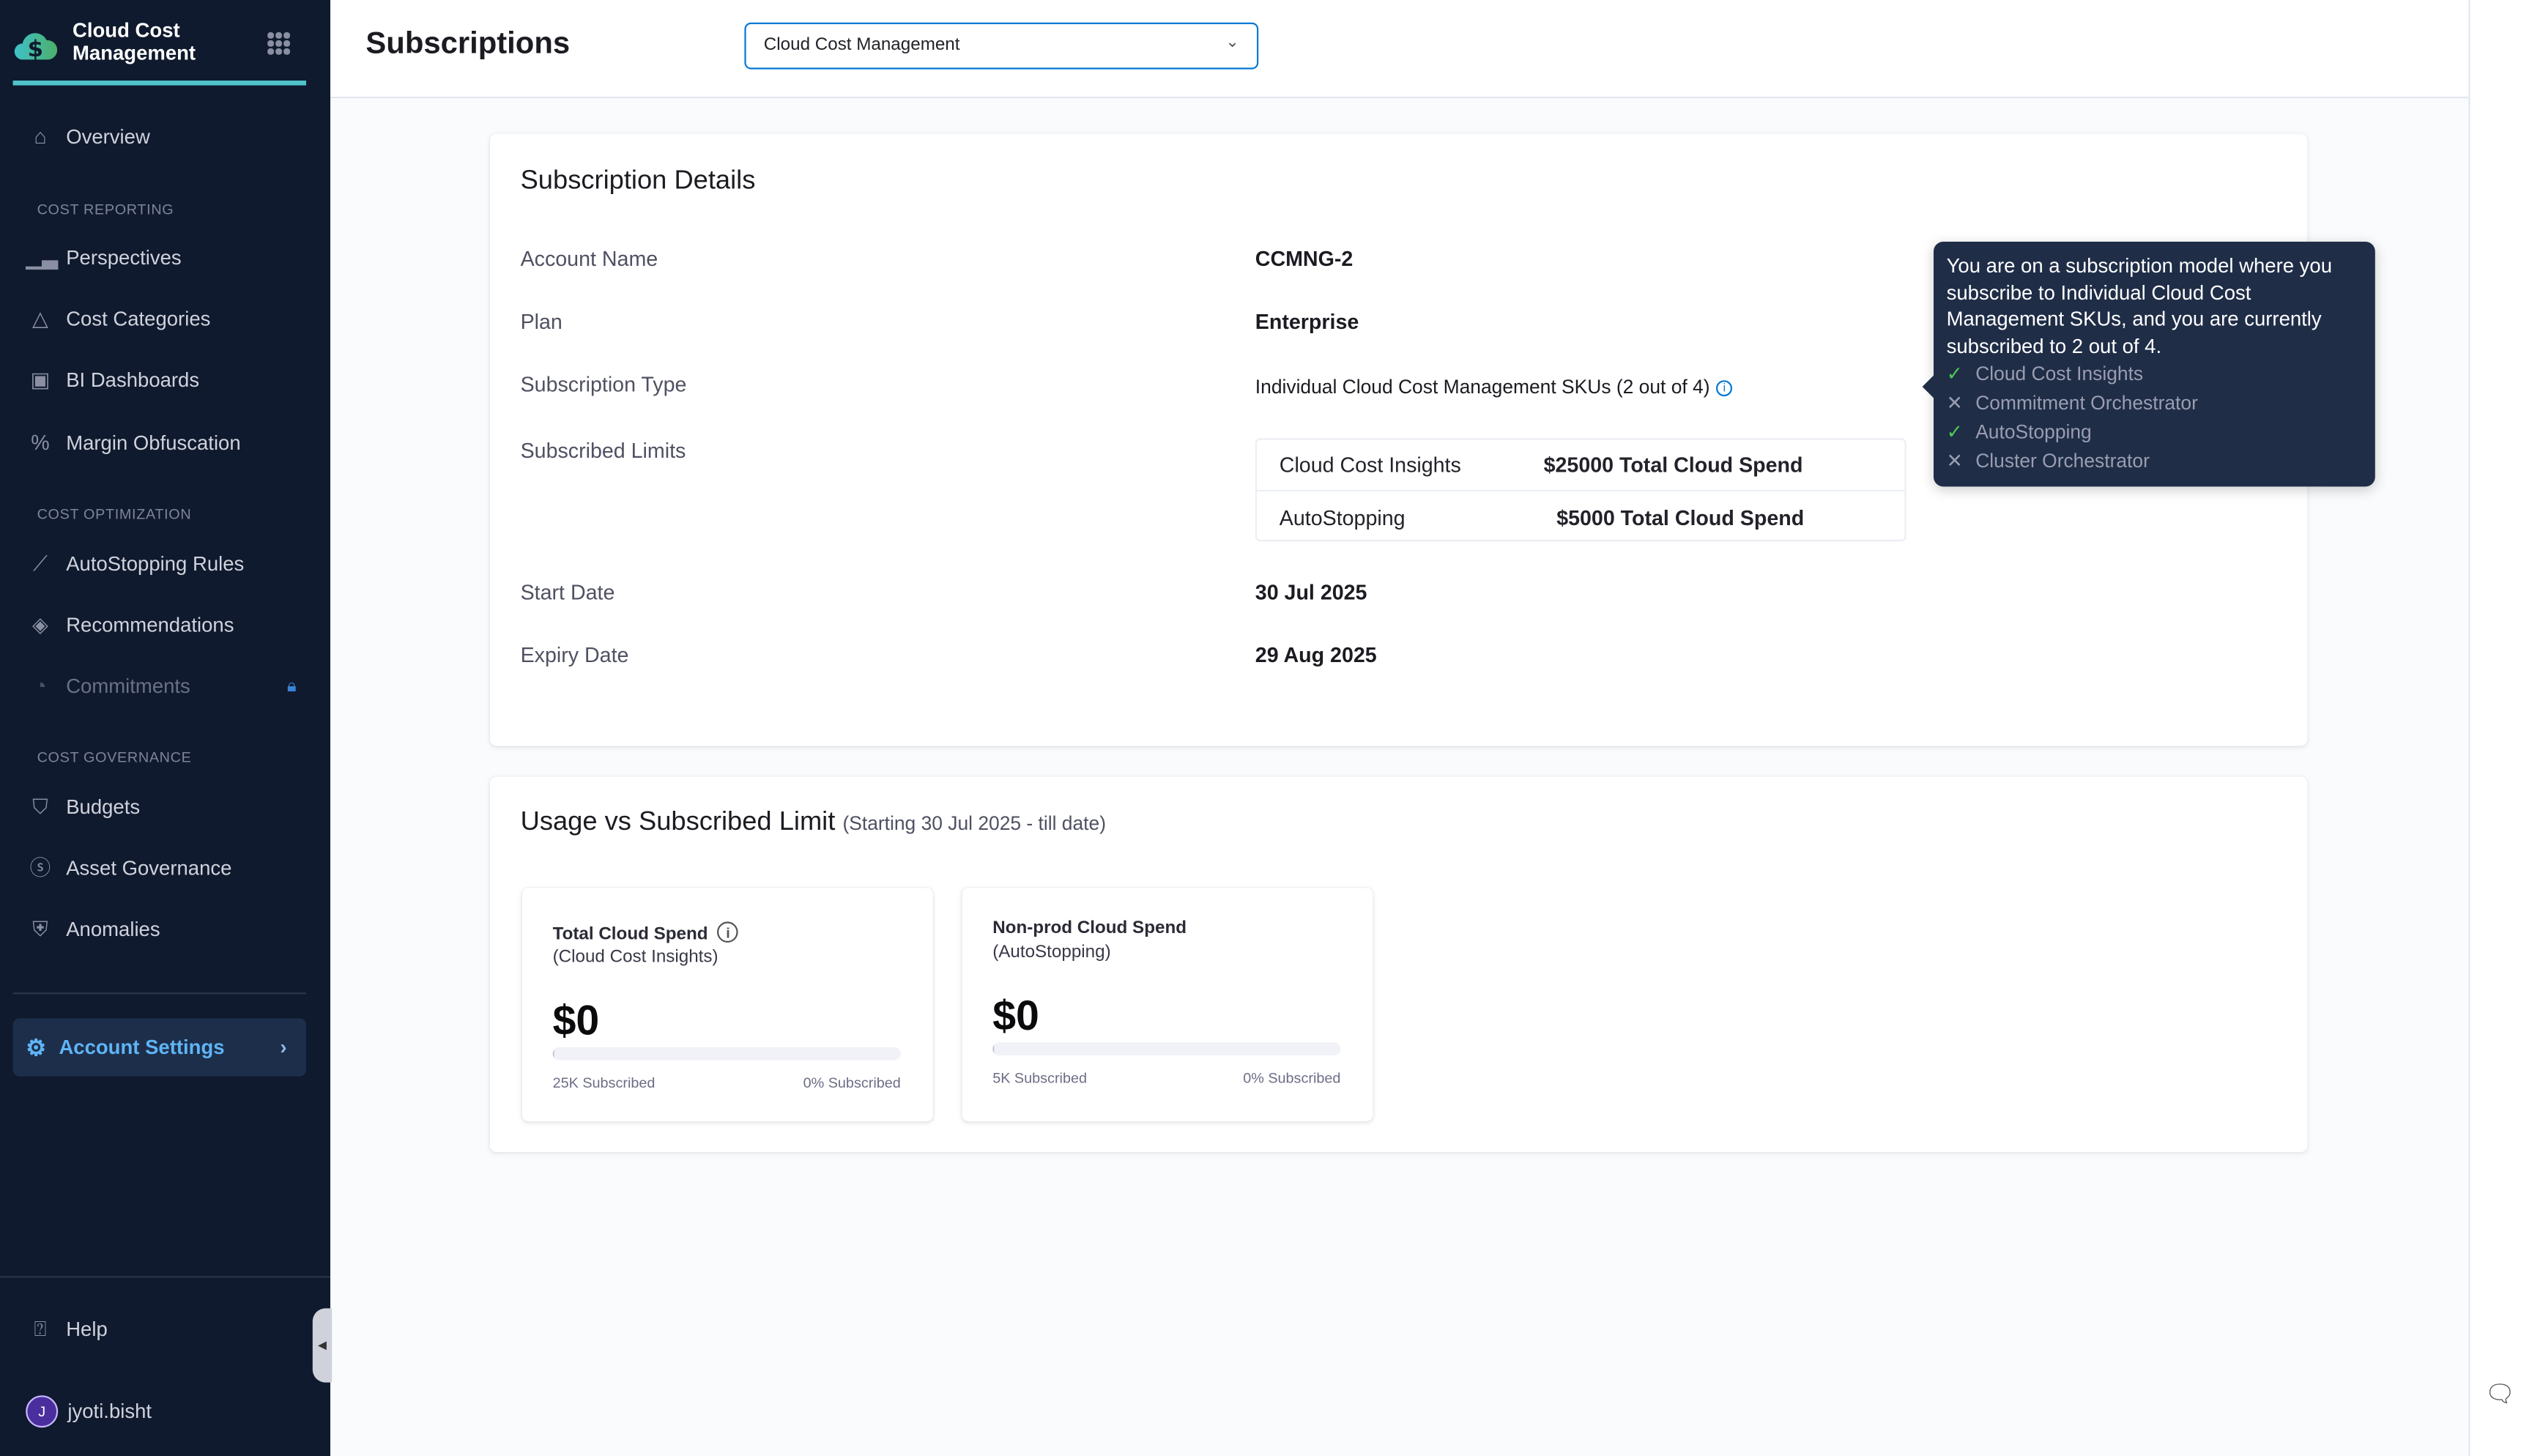 The height and width of the screenshot is (1456, 2521). What do you see at coordinates (135, 41) in the screenshot?
I see `module-title: Cloud Cost Management` at bounding box center [135, 41].